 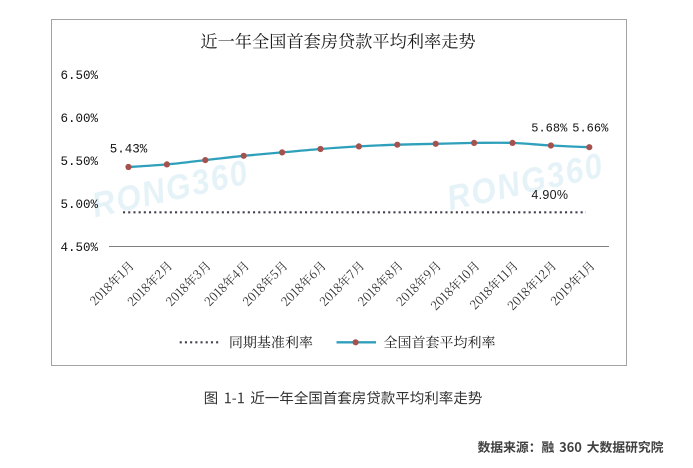 I want to click on svg-text: RONG360, so click(x=525, y=182).